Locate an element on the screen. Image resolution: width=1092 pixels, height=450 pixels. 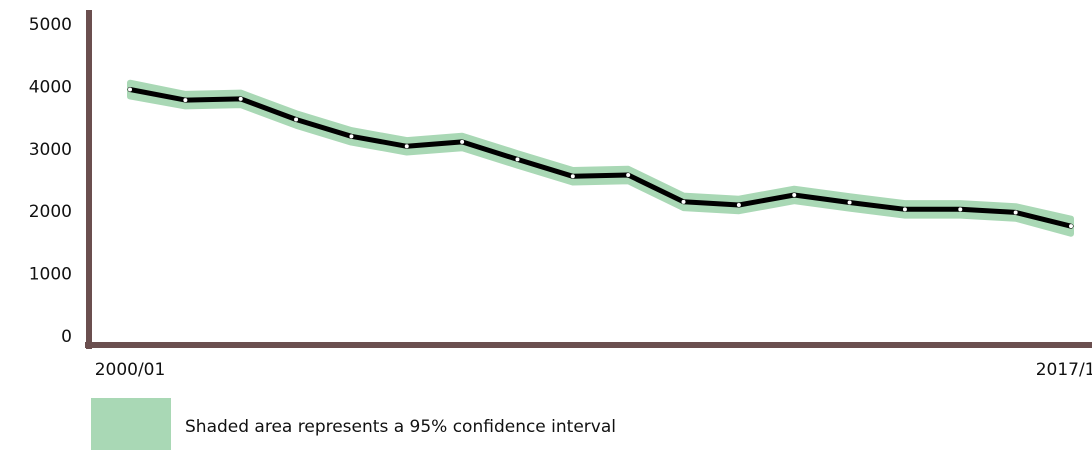
y-tick-label: 3000 is located at coordinates (50, 150).